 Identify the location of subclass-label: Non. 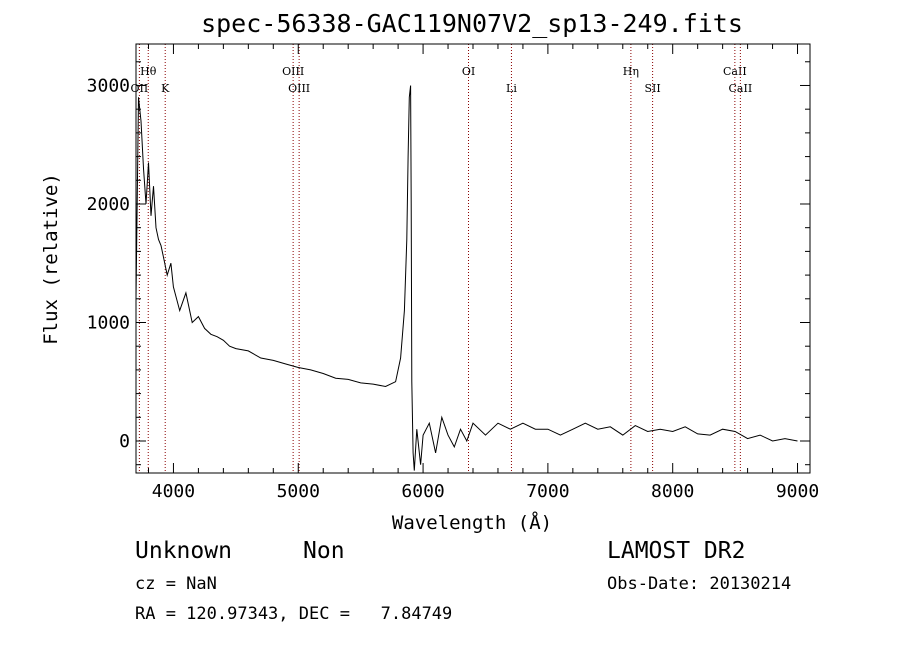
(324, 551).